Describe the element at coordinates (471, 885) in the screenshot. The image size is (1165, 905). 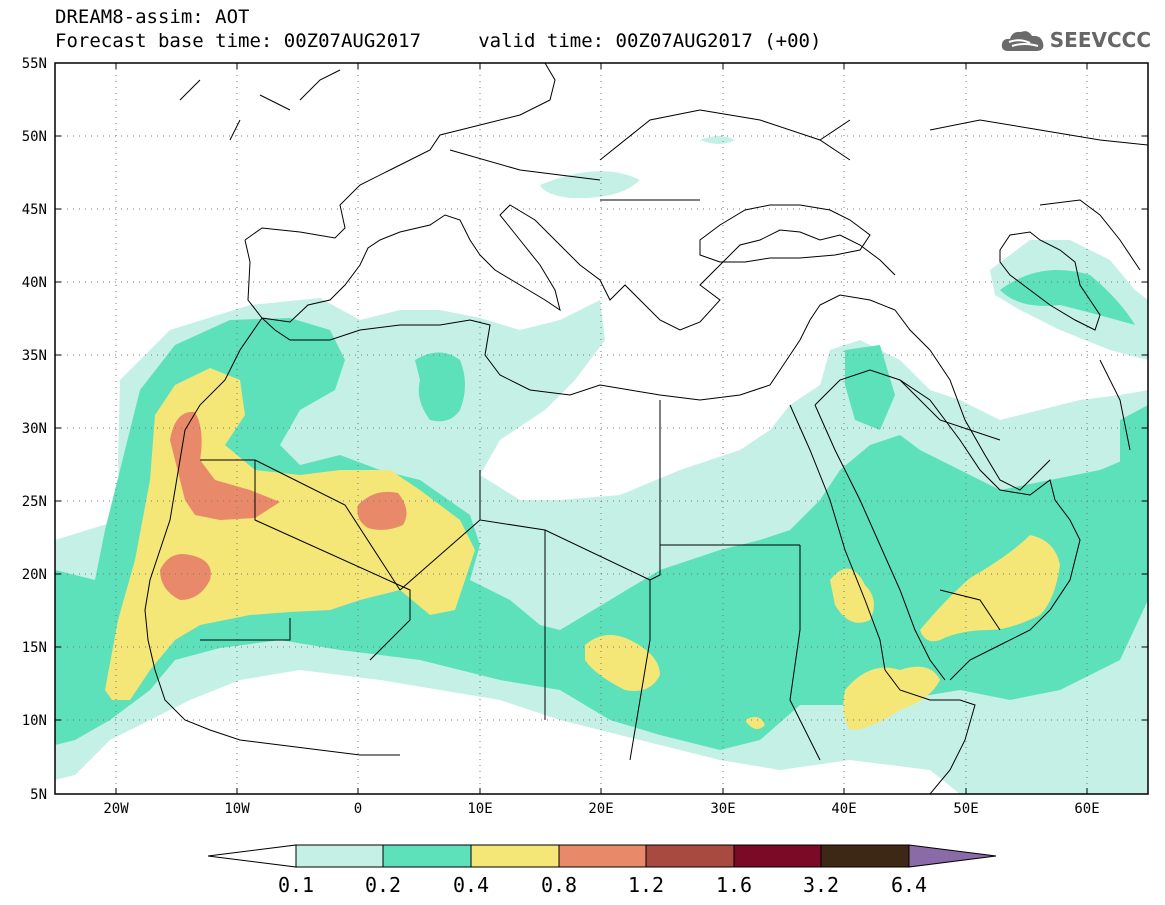
I see `colorbar-level-label: 0.4` at that location.